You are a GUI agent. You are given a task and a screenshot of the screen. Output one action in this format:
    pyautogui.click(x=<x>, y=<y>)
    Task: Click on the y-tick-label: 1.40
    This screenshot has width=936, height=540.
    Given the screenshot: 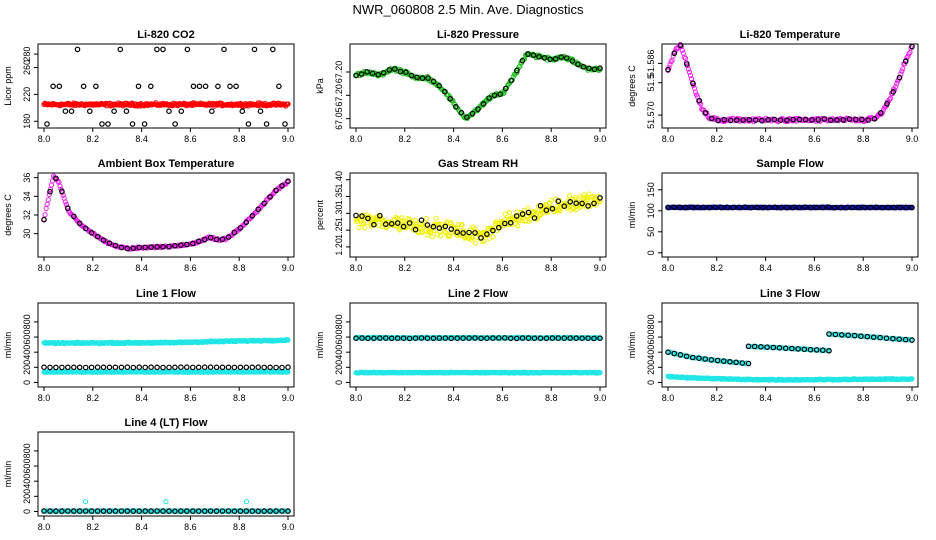 What is the action you would take?
    pyautogui.click(x=339, y=180)
    